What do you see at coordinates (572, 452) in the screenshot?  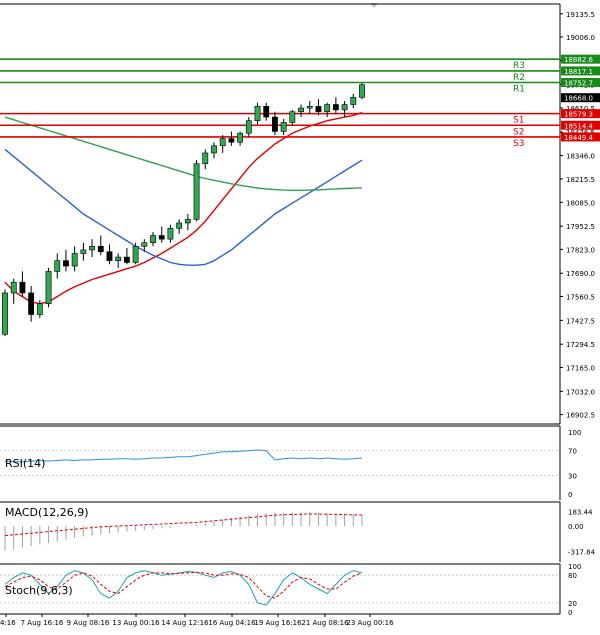 I see `rsi-tick-label: 70` at bounding box center [572, 452].